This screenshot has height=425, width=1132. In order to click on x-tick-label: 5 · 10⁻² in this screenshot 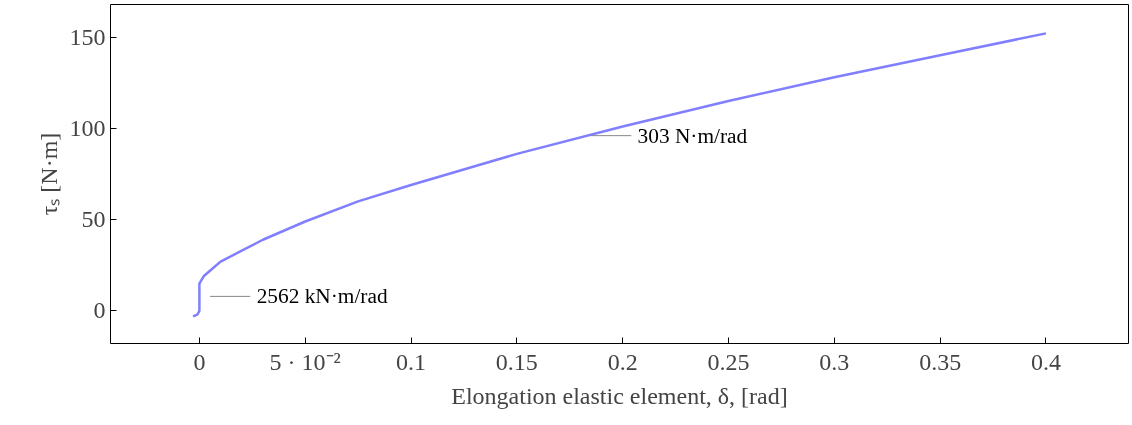, I will do `click(305, 361)`.